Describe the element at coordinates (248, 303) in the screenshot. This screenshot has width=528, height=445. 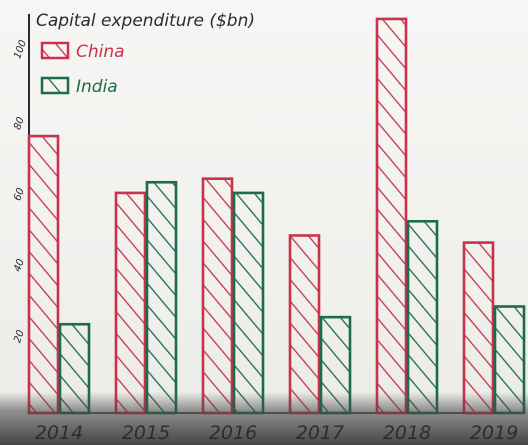
I see `bar-india-2016` at that location.